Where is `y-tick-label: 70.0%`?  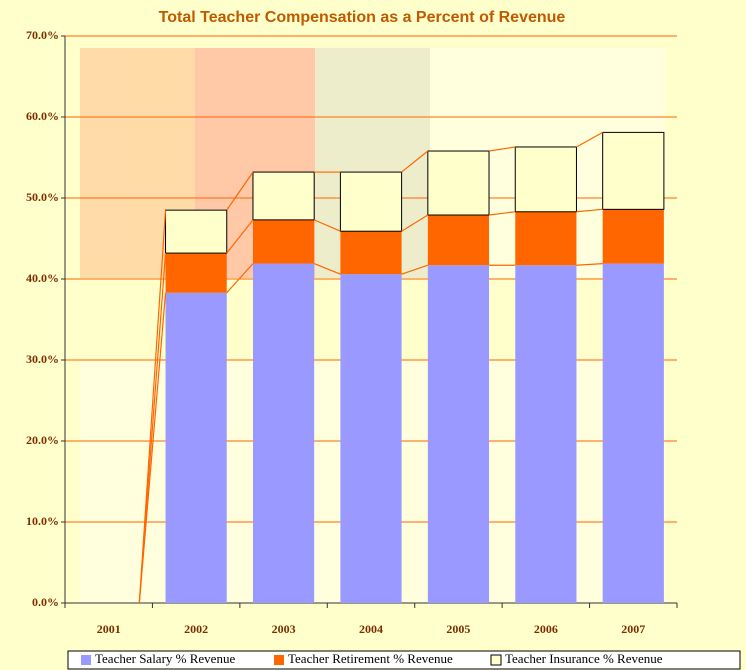 y-tick-label: 70.0% is located at coordinates (42, 35).